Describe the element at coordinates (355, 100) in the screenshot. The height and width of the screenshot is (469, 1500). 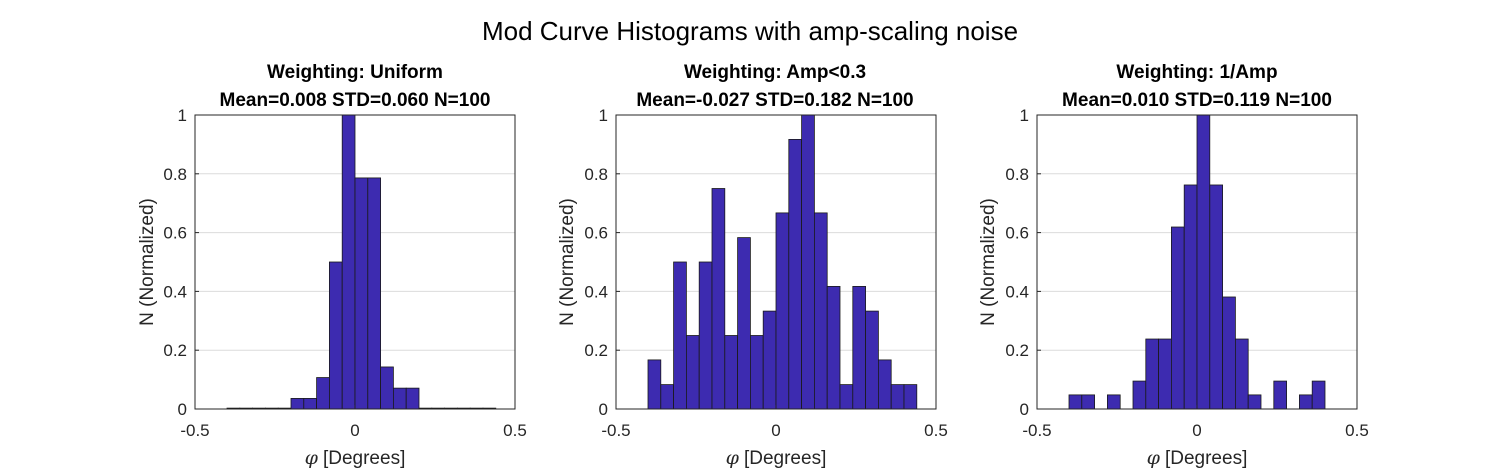
I see `panel-subtitle: Mean=0.008 STD=0.060 N=100` at that location.